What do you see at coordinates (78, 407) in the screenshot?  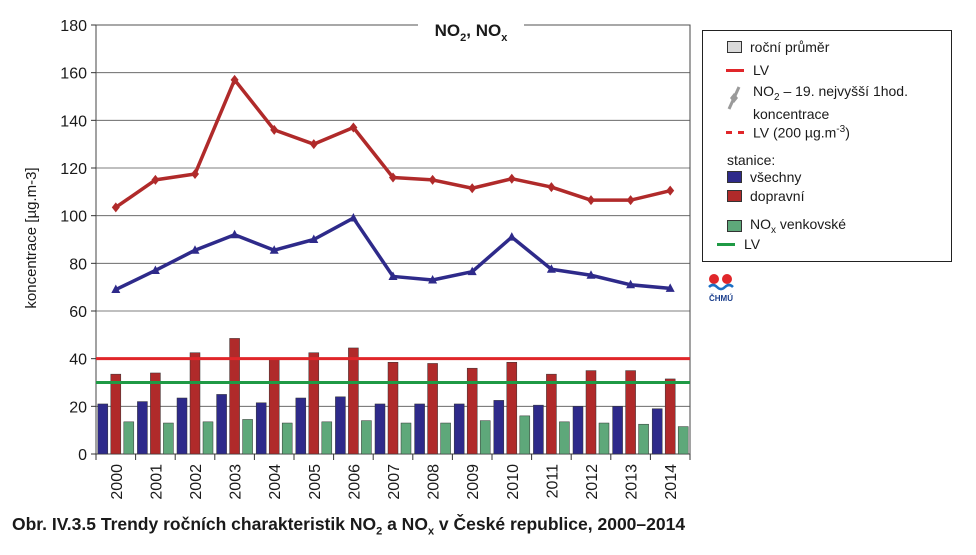 I see `y-tick-label: 20` at bounding box center [78, 407].